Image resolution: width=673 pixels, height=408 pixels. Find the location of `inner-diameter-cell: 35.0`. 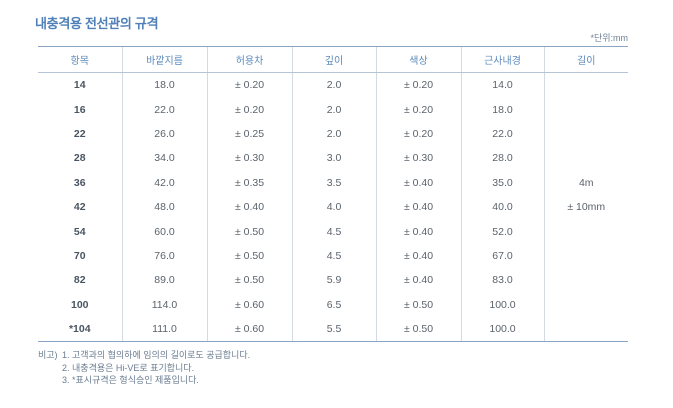

inner-diameter-cell: 35.0 is located at coordinates (502, 182).